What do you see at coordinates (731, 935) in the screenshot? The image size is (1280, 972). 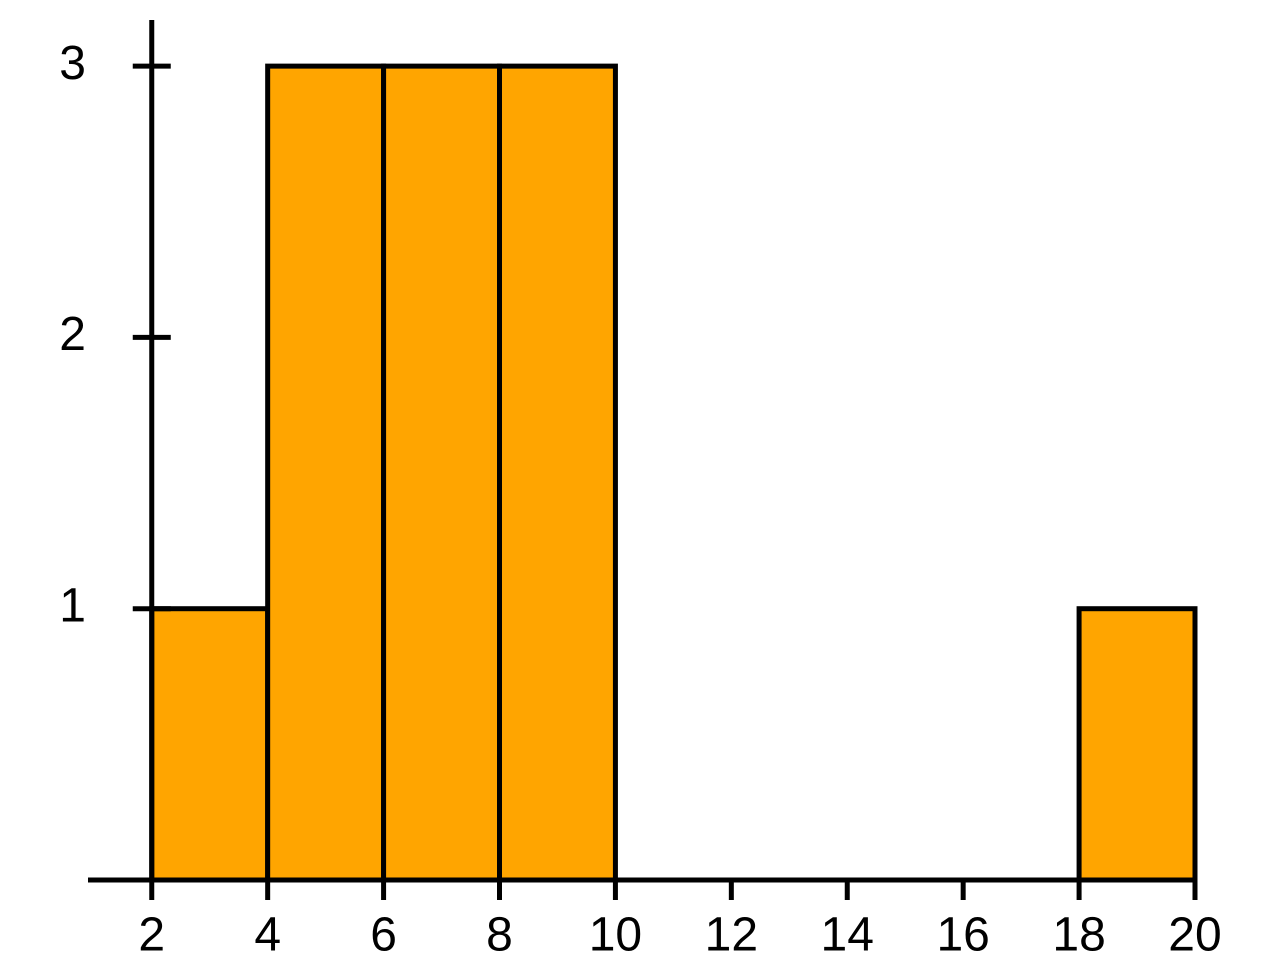 I see `x-tick-label: 12` at bounding box center [731, 935].